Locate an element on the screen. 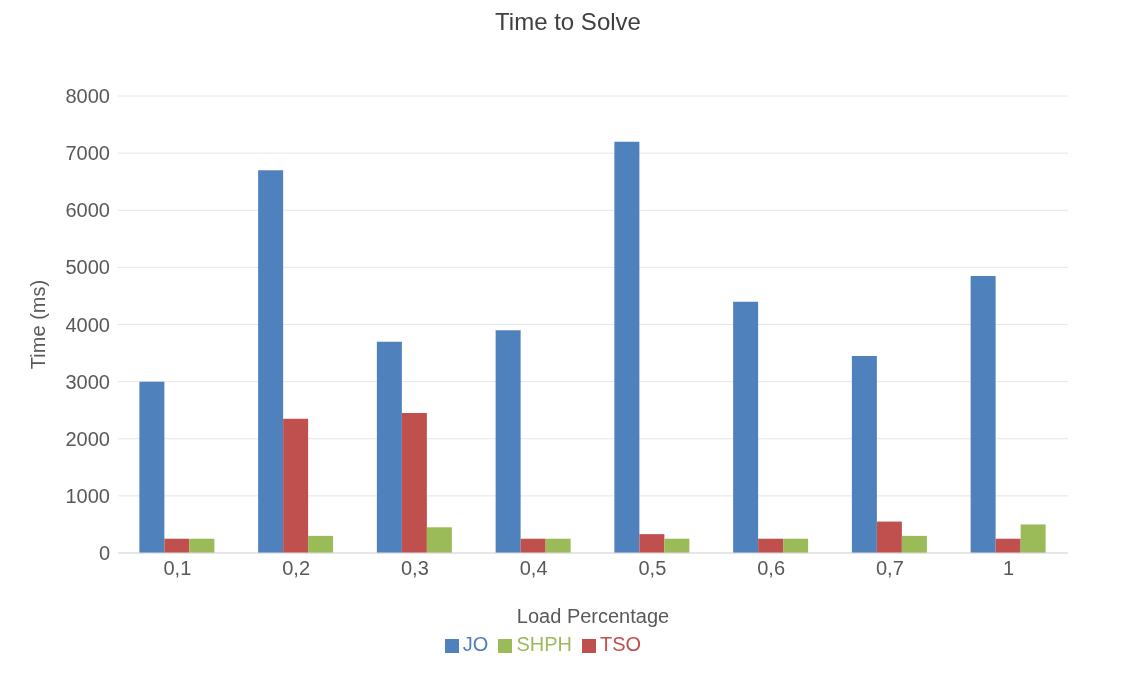 This screenshot has height=700, width=1144. x-tick-label: 0,4 is located at coordinates (533, 568).